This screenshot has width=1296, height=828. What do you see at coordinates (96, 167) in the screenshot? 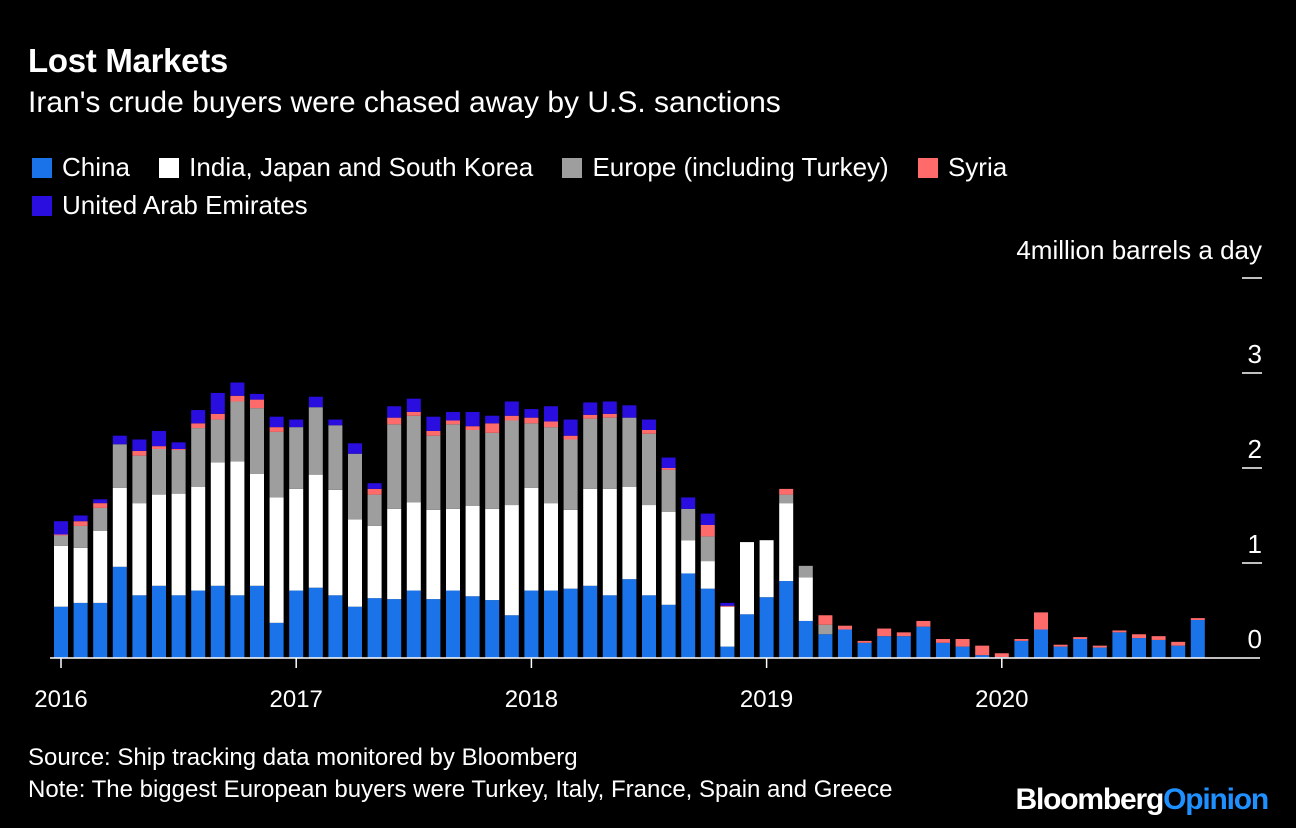
I see `legend-label-china: China` at bounding box center [96, 167].